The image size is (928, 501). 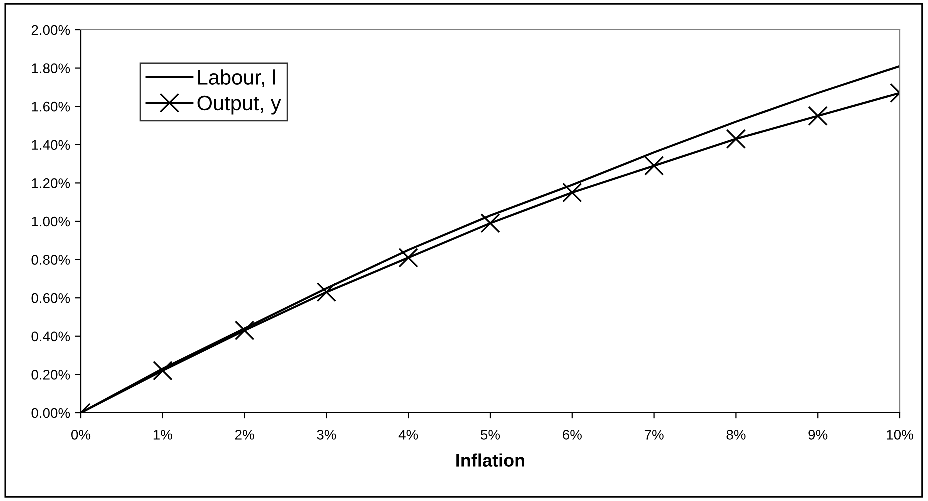 I want to click on y-tick-label: 1.00%, so click(x=51, y=221).